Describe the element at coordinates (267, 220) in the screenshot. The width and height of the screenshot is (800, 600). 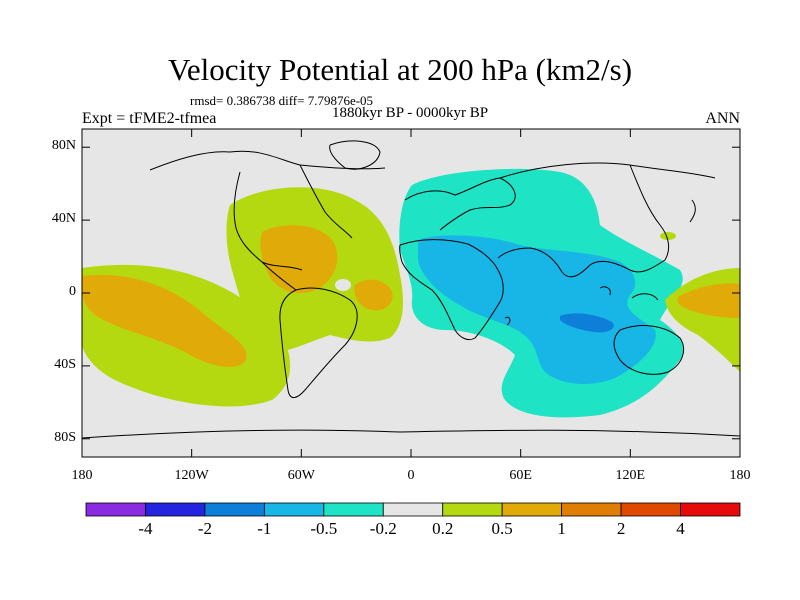
I see `north-america-coast` at that location.